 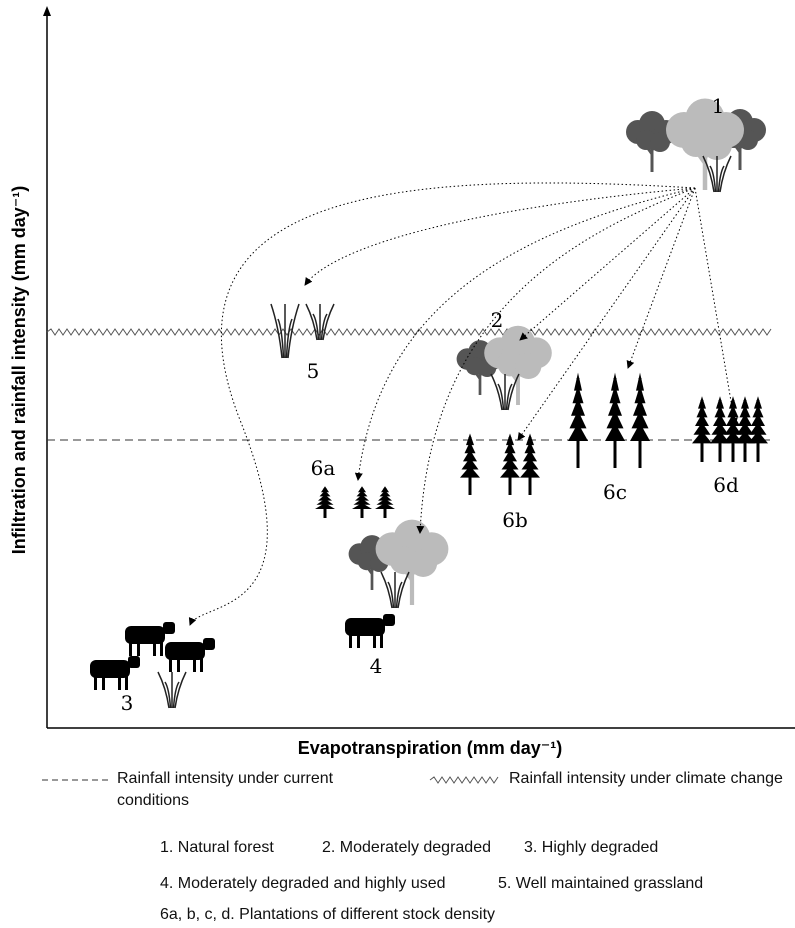 What do you see at coordinates (601, 883) in the screenshot?
I see `key-item: 5. Well maintained grassland` at bounding box center [601, 883].